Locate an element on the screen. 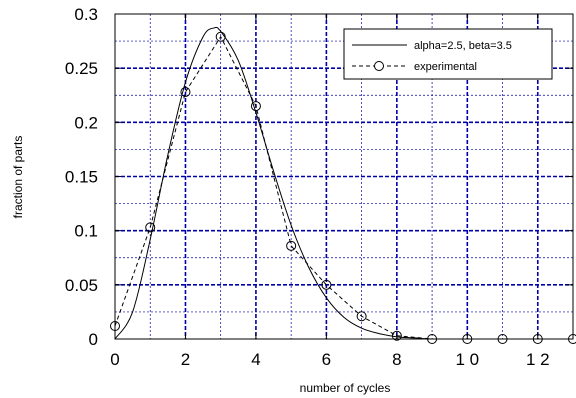 The width and height of the screenshot is (576, 398). y-tick-label: 0.25 is located at coordinates (81, 68).